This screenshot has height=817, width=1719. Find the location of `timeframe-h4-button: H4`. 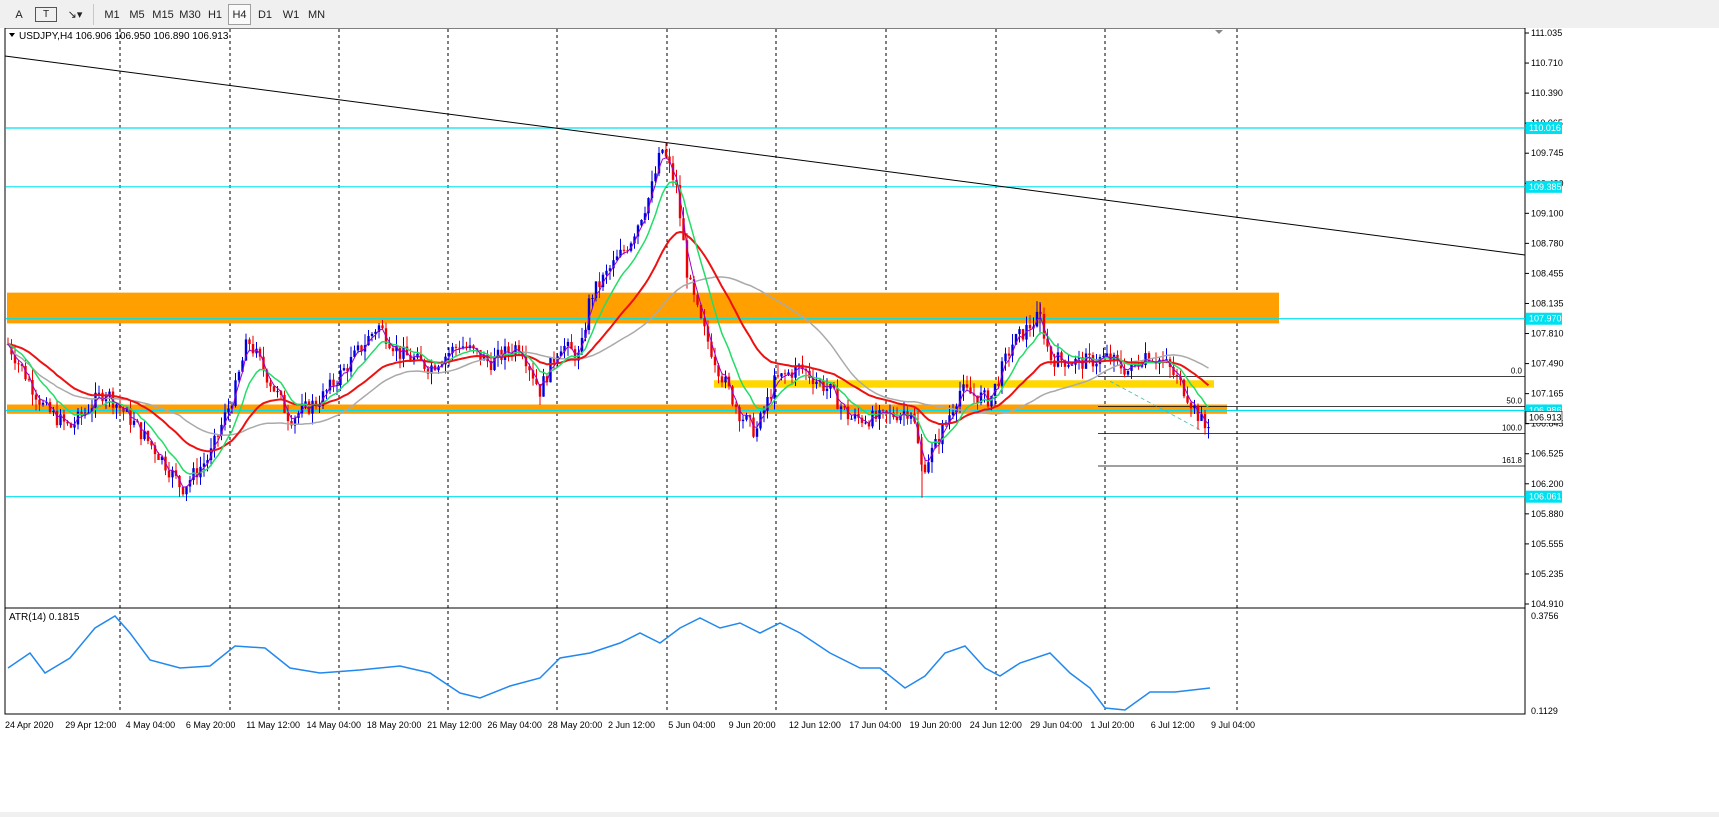

timeframe-h4-button: H4 is located at coordinates (239, 14).